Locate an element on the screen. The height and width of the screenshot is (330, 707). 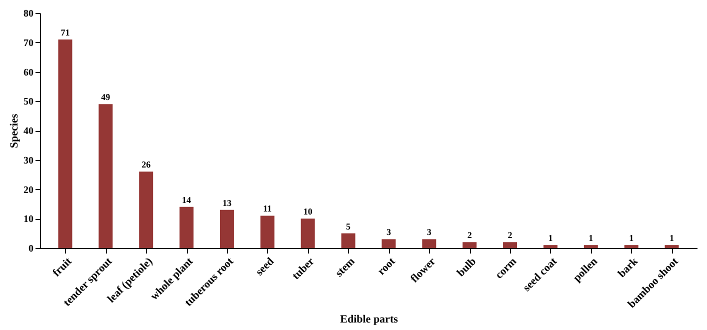
x-tick-label: bulb is located at coordinates (466, 268).